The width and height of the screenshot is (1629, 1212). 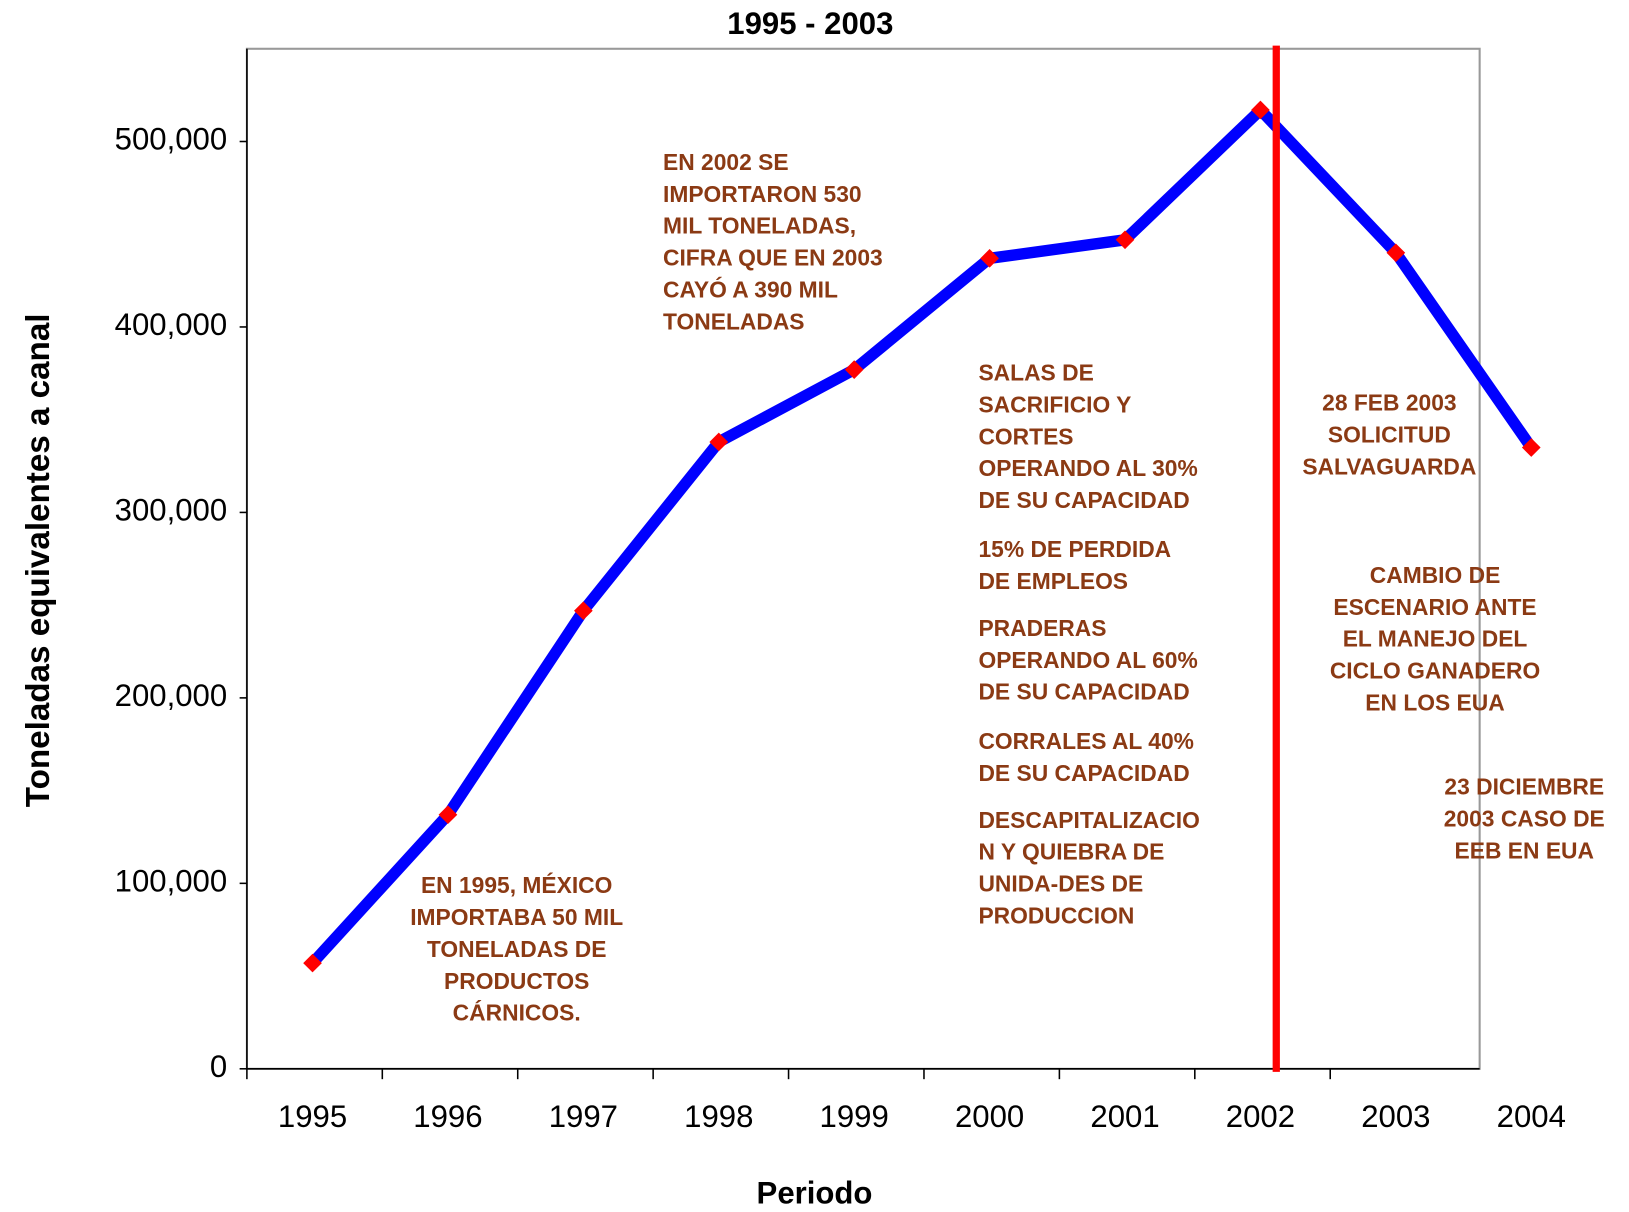 What do you see at coordinates (773, 258) in the screenshot?
I see `annotation: CIFRA QUE EN 2003` at bounding box center [773, 258].